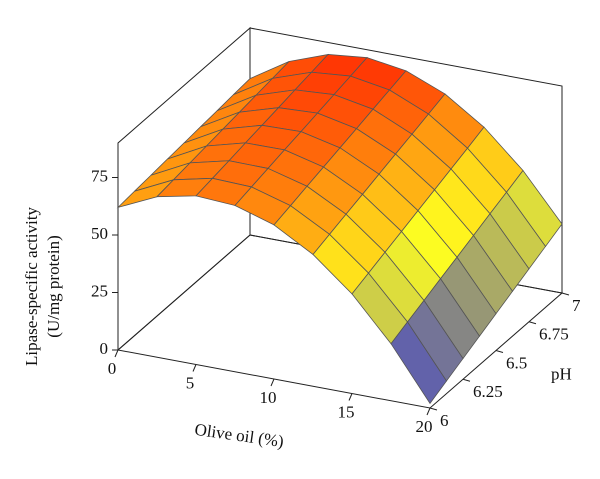  I want to click on z-axis-title: Lipase-specific activity, so click(31, 286).